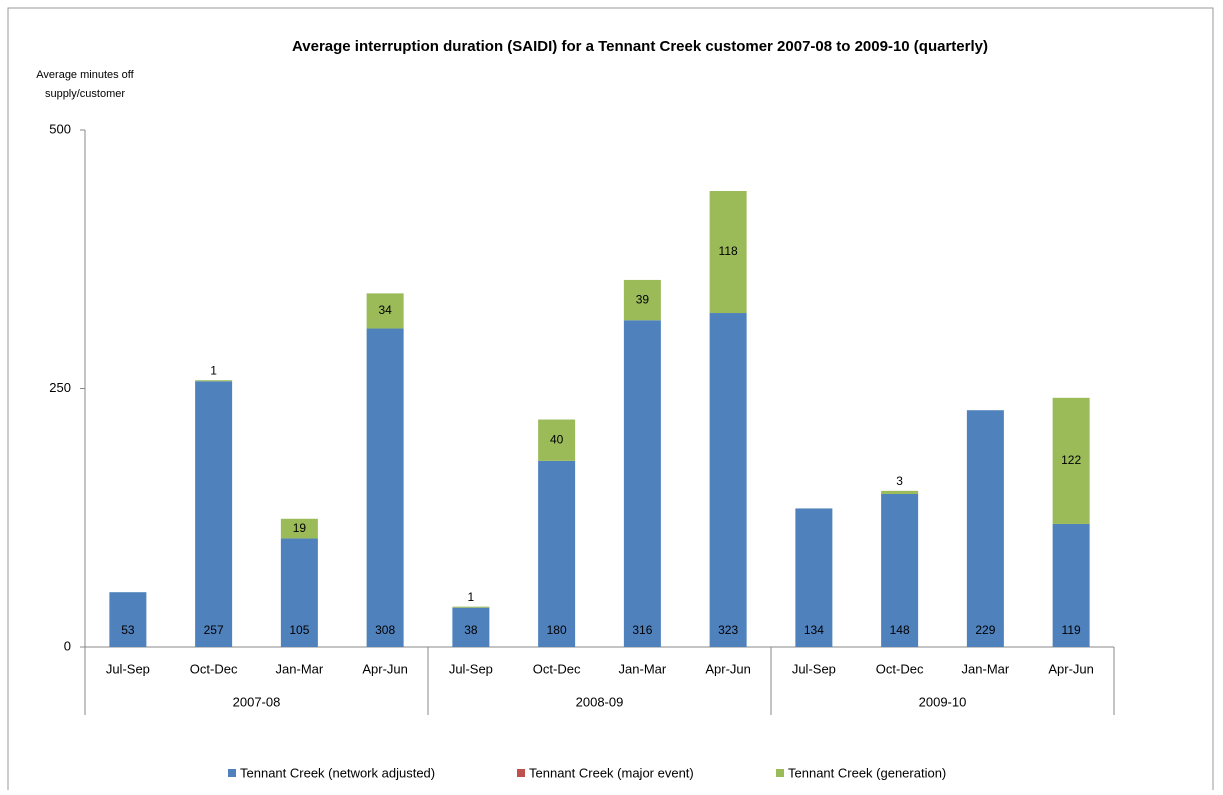 The width and height of the screenshot is (1223, 795). Describe the element at coordinates (985, 630) in the screenshot. I see `data-label: 229` at that location.